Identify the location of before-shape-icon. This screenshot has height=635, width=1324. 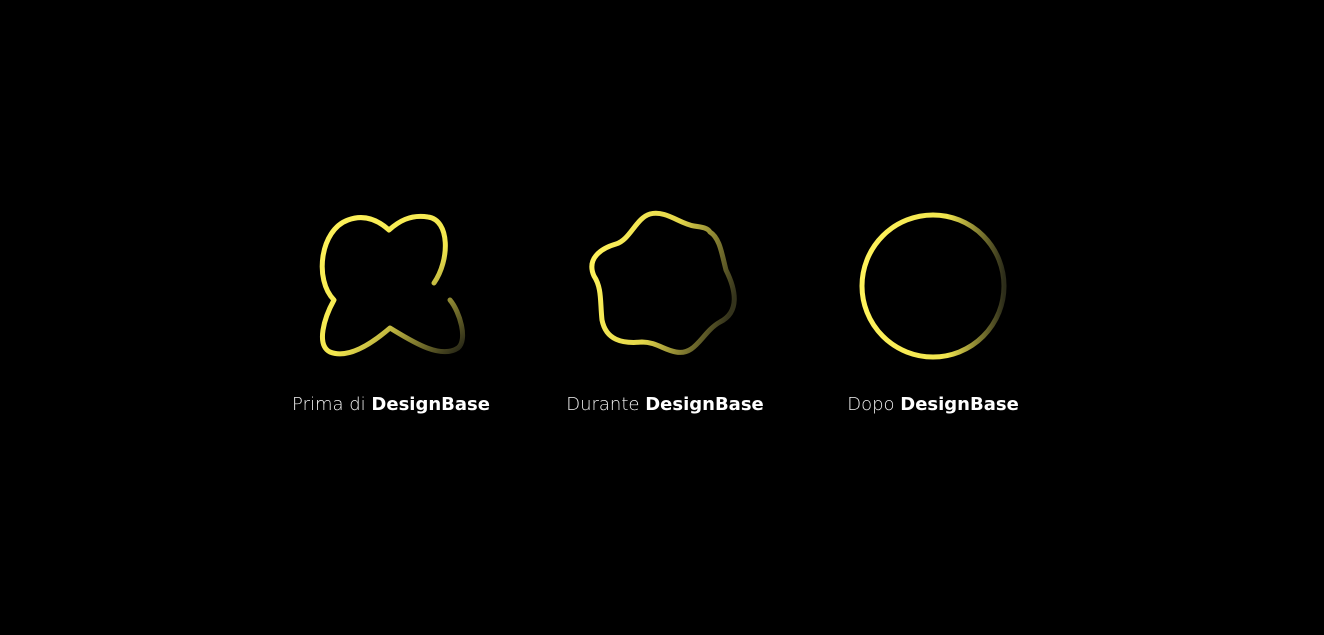
(392, 285).